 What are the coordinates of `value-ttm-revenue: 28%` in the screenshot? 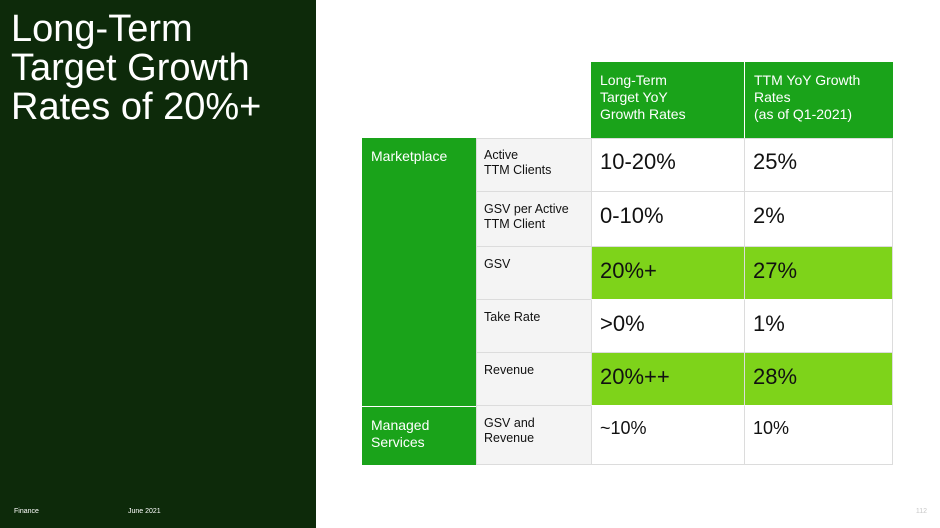 It's located at (818, 379).